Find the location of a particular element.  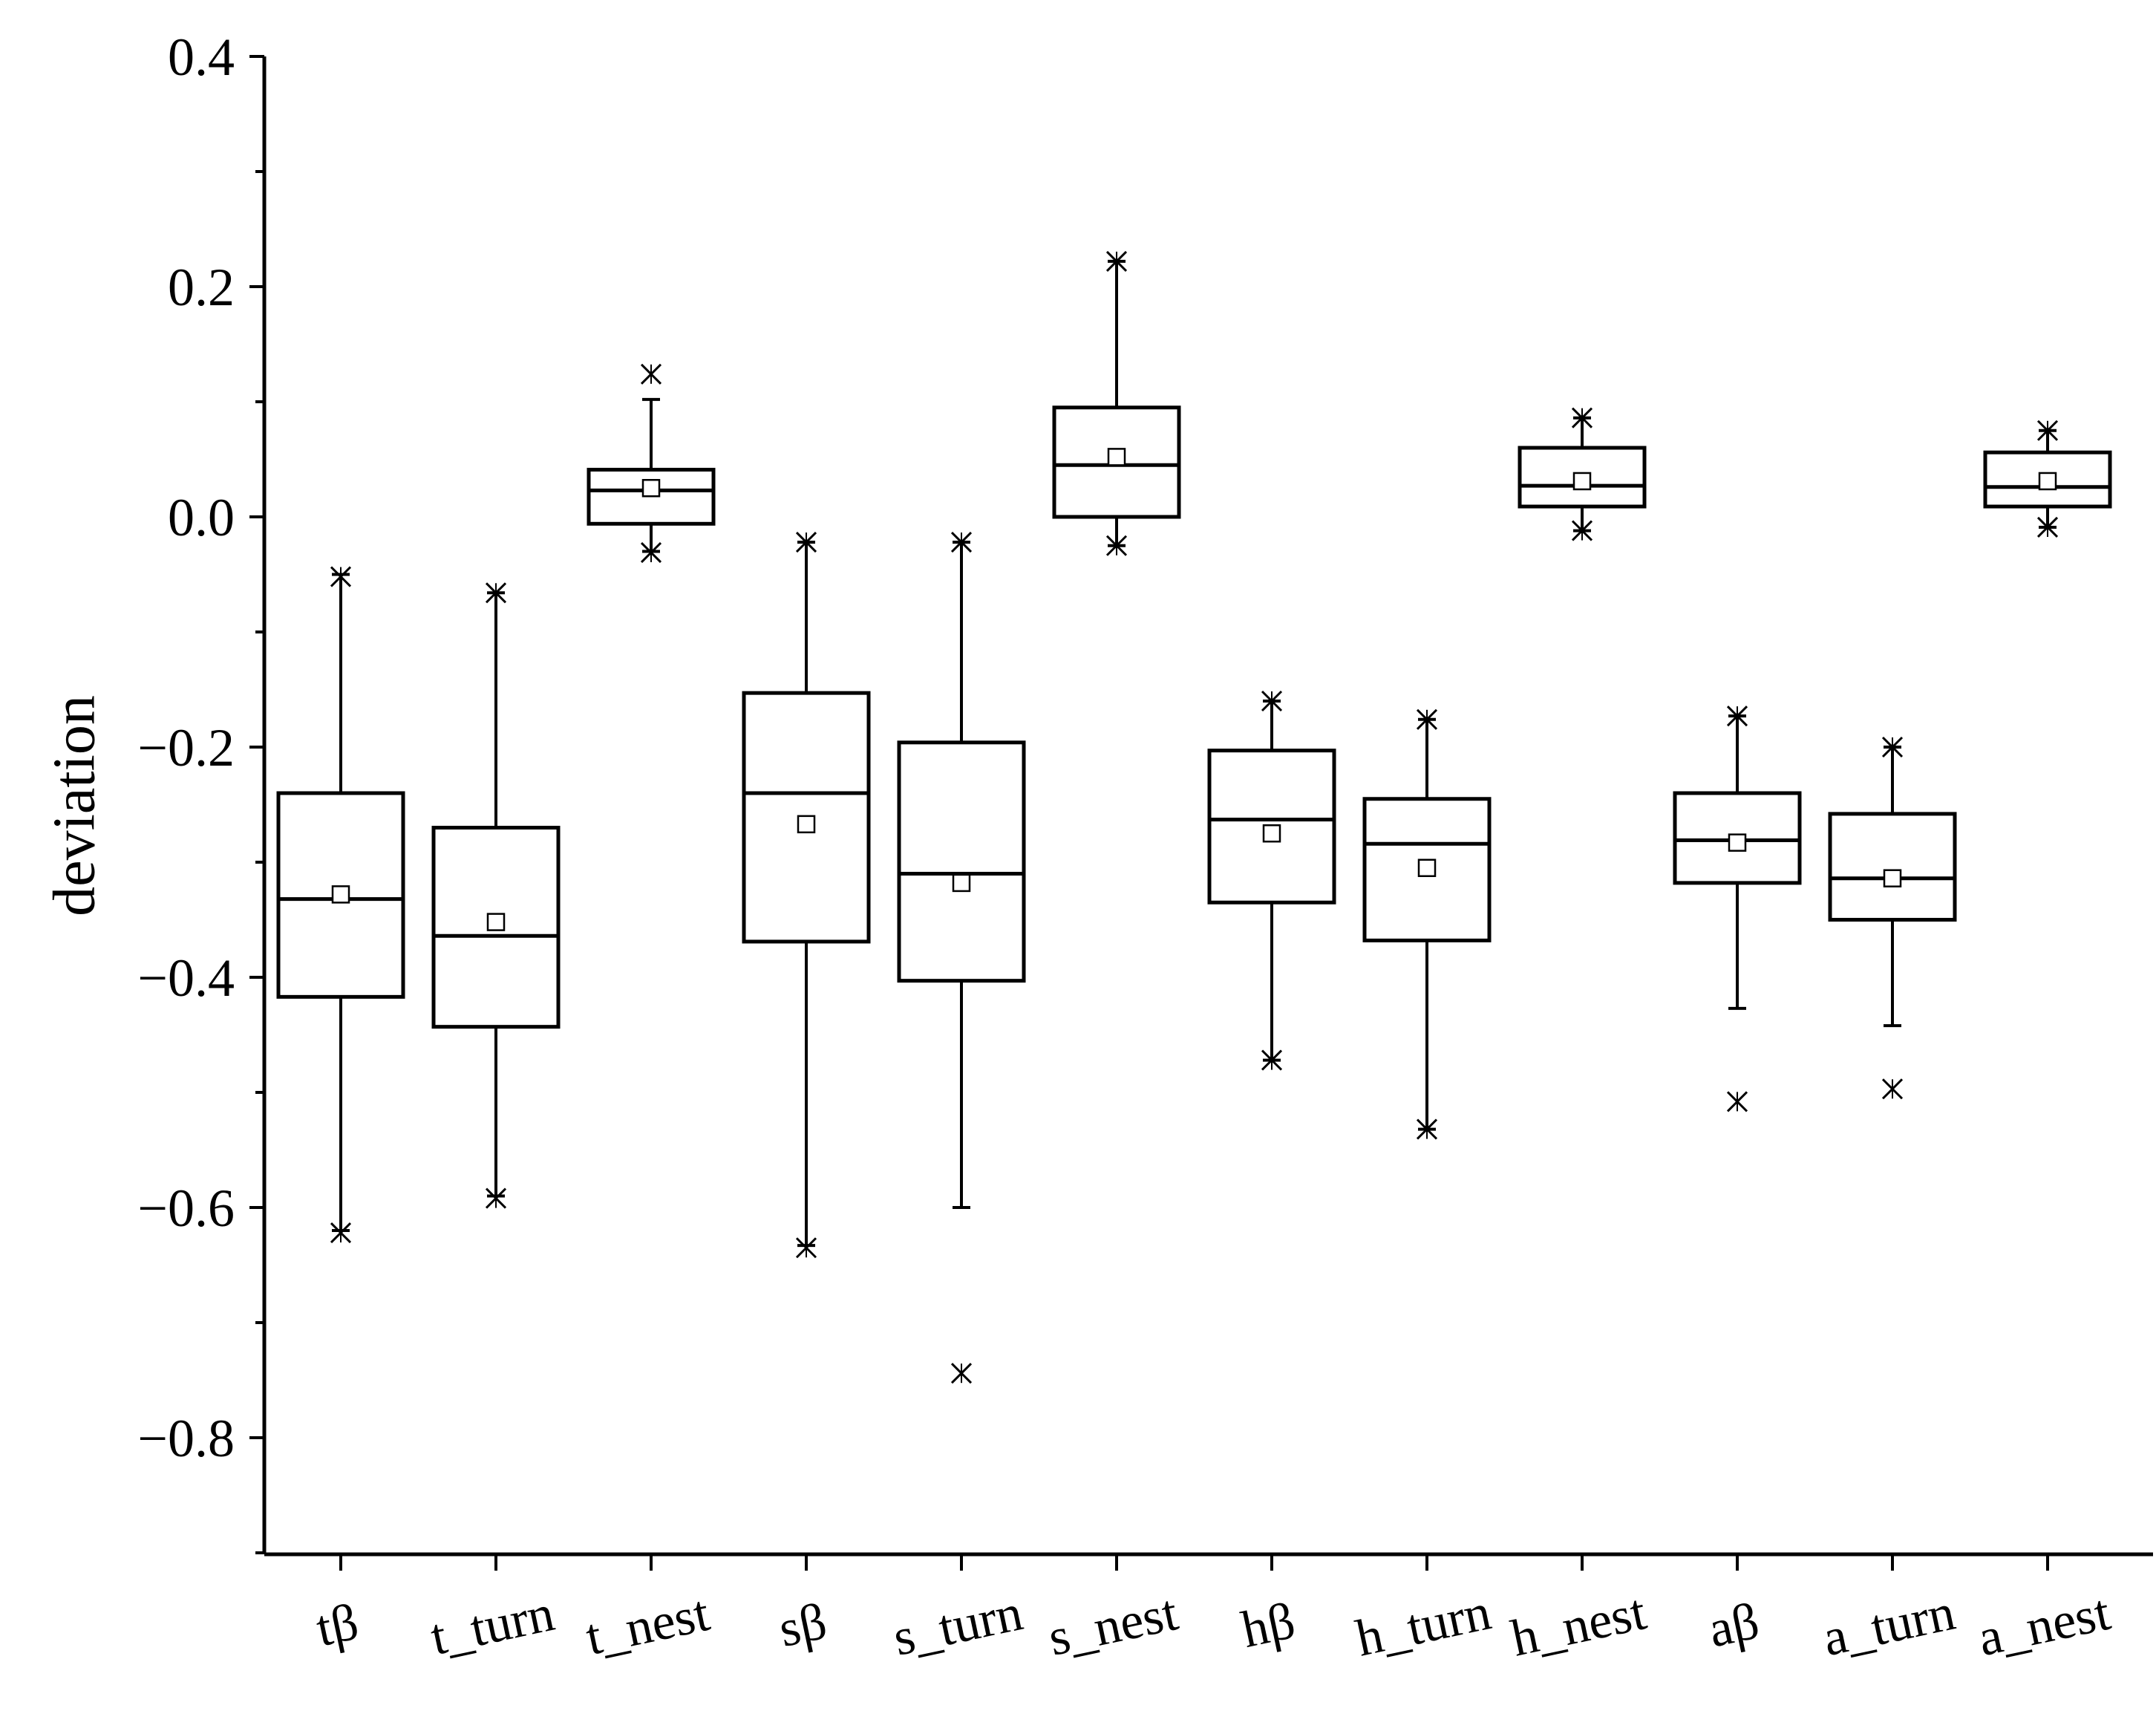

x-tick-label: tβ is located at coordinates (337, 1626).